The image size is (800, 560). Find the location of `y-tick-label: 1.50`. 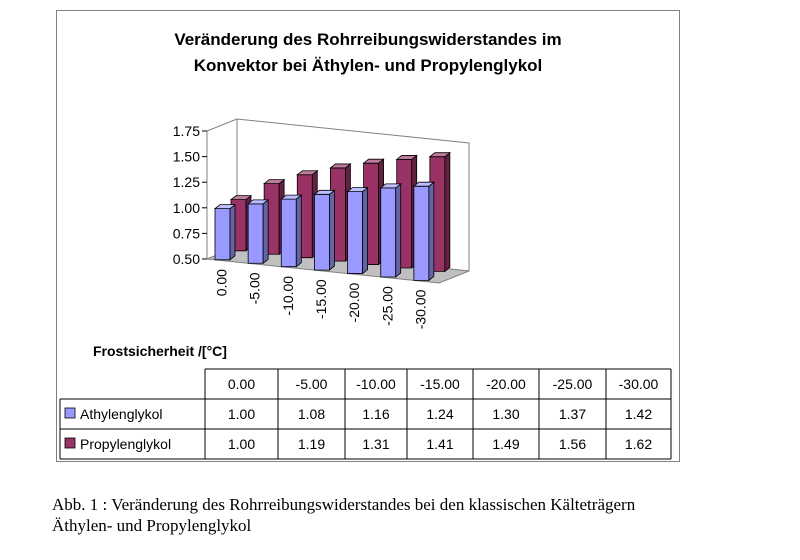

y-tick-label: 1.50 is located at coordinates (186, 157).